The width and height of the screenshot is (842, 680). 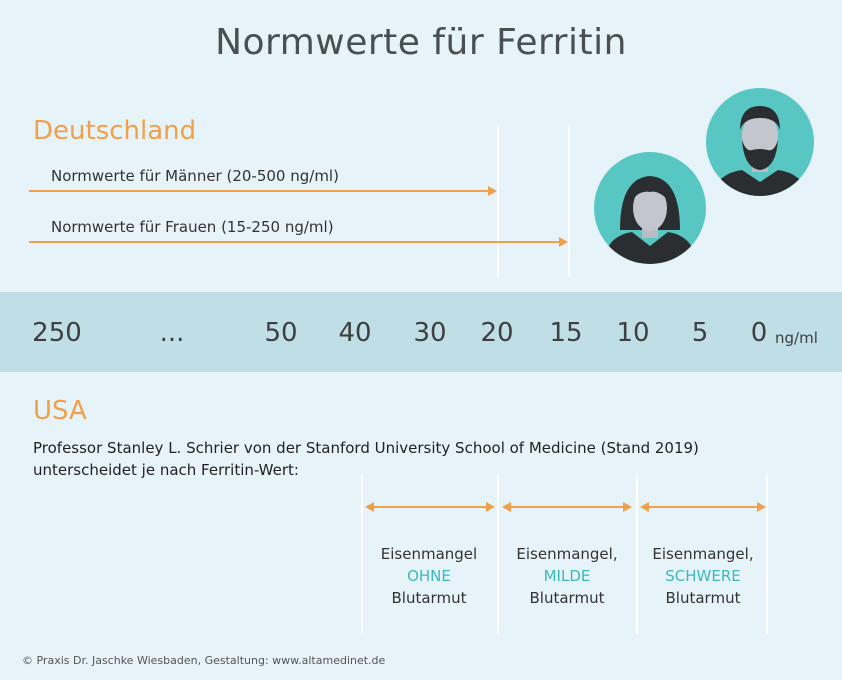 I want to click on women-range-label: Normwerte für Frauen (15-250 ng/ml), so click(x=192, y=227).